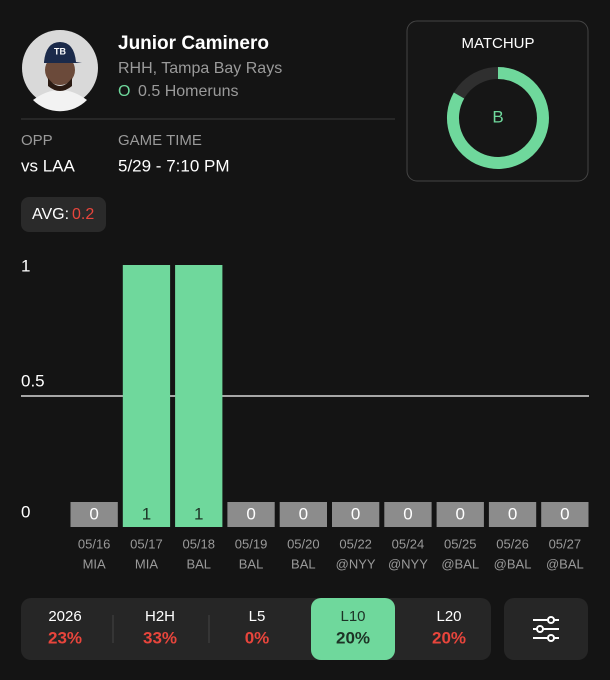 This screenshot has width=610, height=680. Describe the element at coordinates (497, 43) in the screenshot. I see `matchup-title: MATCHUP` at that location.